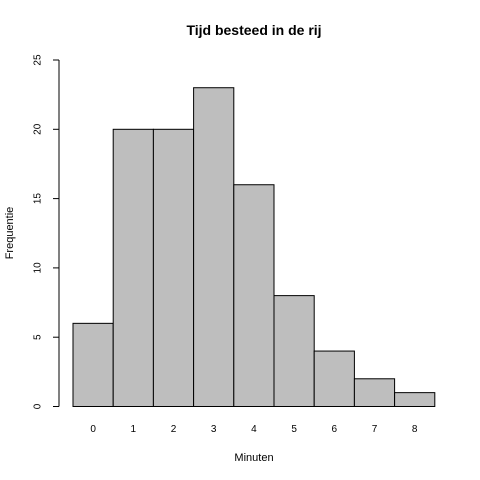 Image resolution: width=480 pixels, height=480 pixels. I want to click on y-tick-label: 15, so click(38, 199).